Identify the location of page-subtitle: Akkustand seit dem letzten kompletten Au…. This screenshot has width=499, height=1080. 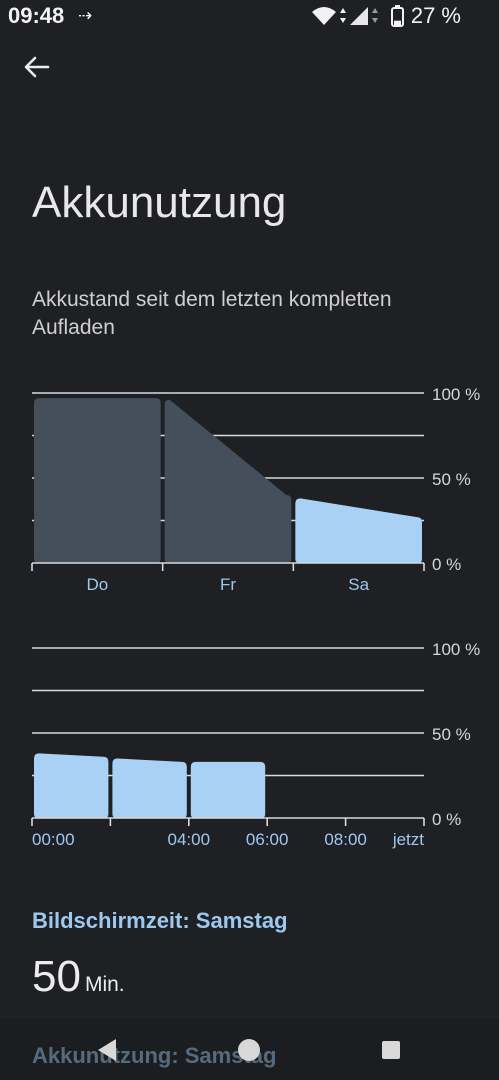
(212, 313).